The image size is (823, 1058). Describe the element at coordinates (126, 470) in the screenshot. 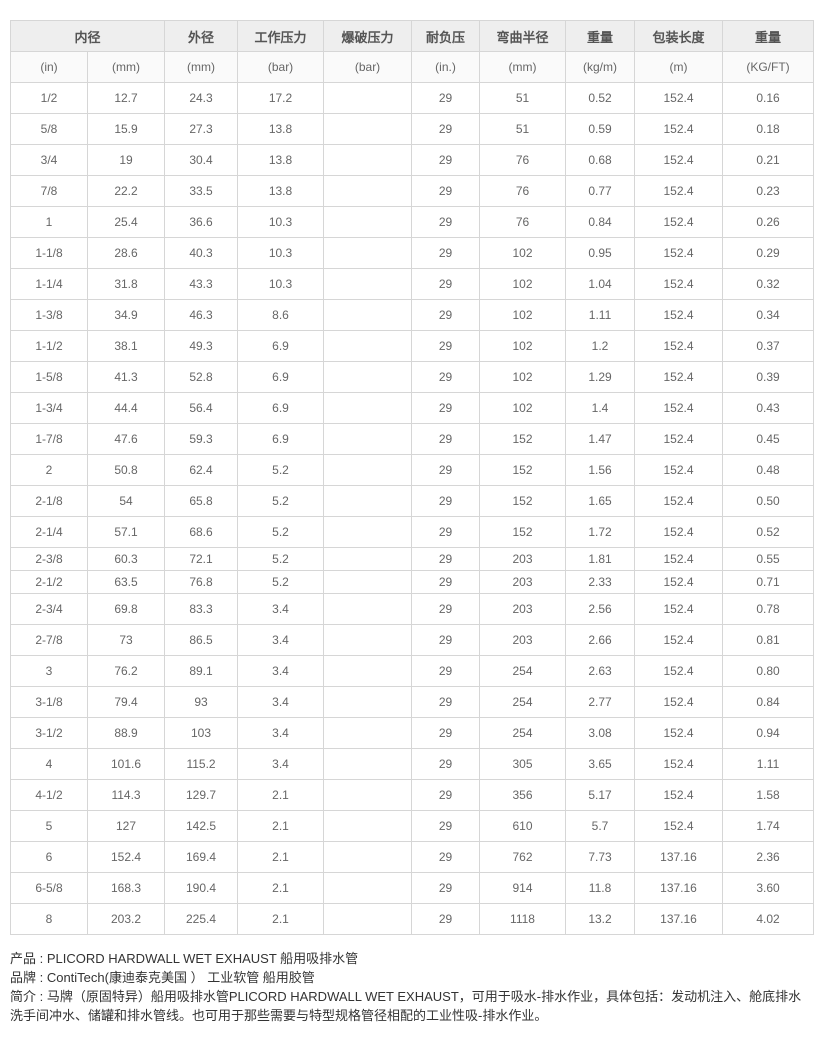

I see `table-cell: 50.8` at that location.